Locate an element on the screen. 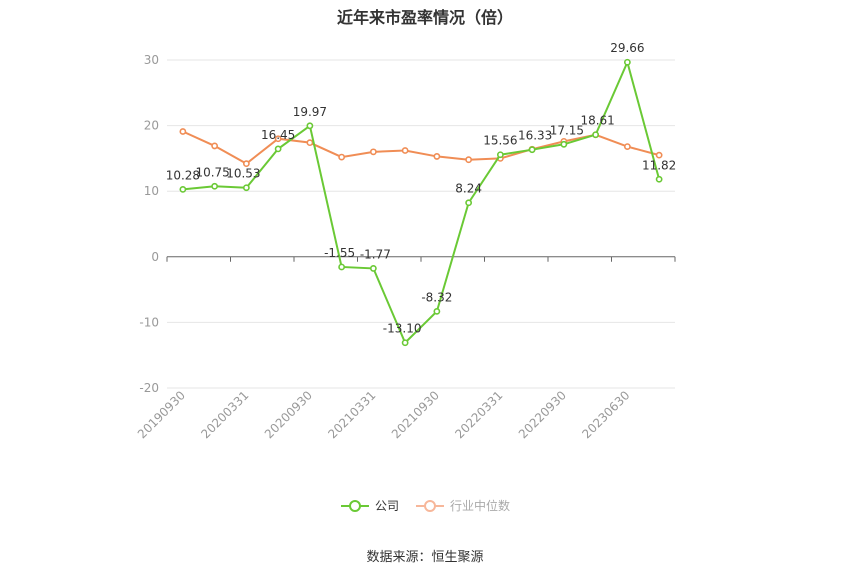 The height and width of the screenshot is (575, 850). x-tick-label: 20230630 is located at coordinates (605, 414).